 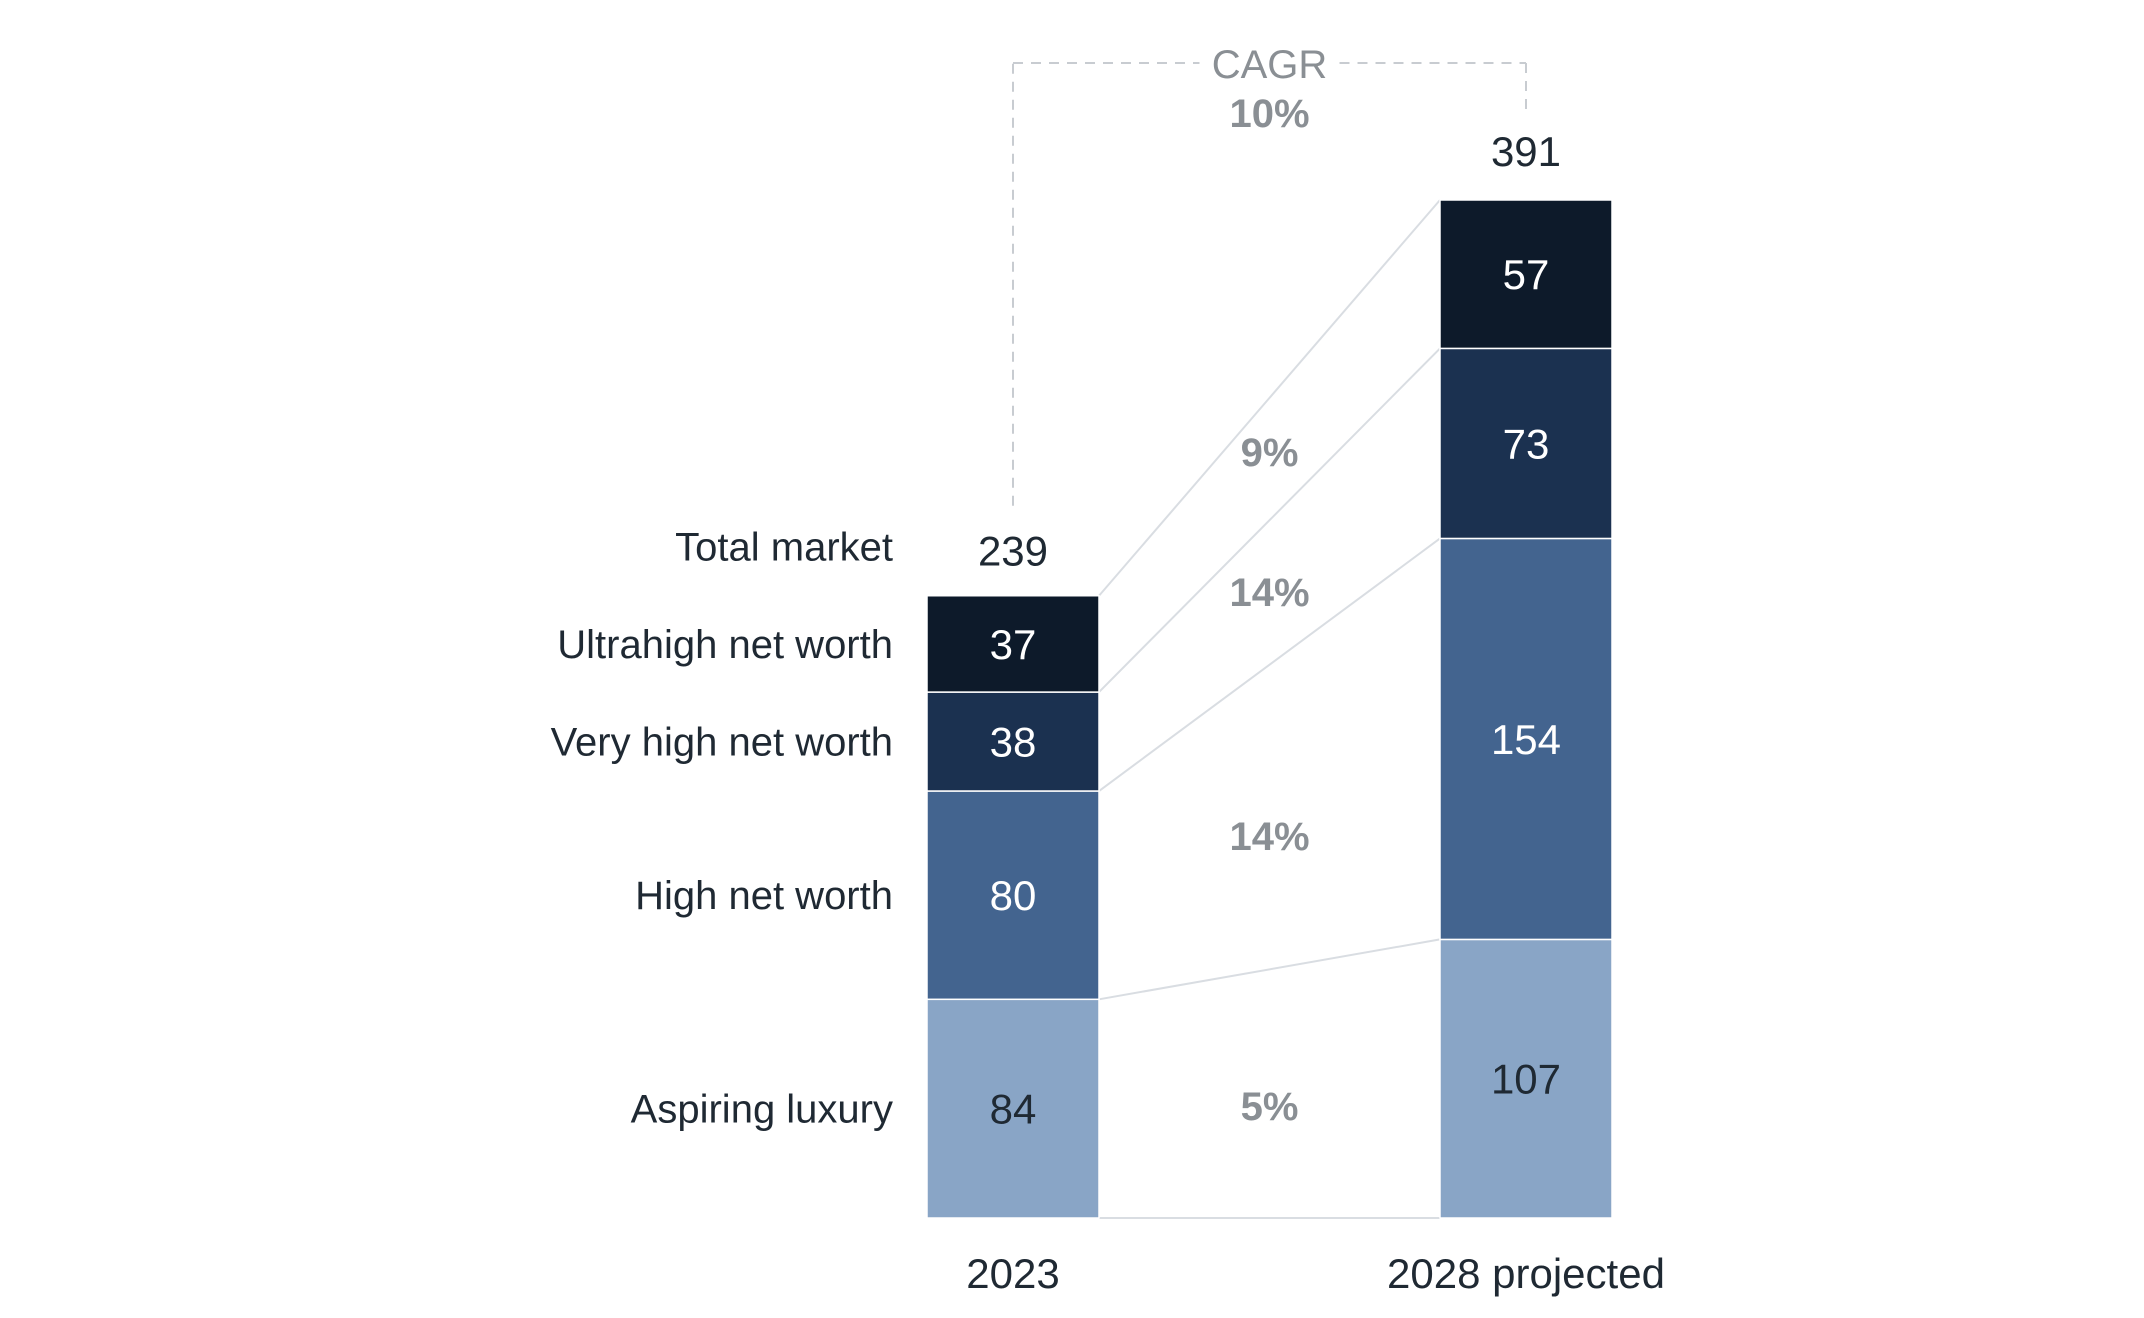 I want to click on data-label-ultrahigh-net-worth-2028-projected: 57, so click(x=1526, y=274).